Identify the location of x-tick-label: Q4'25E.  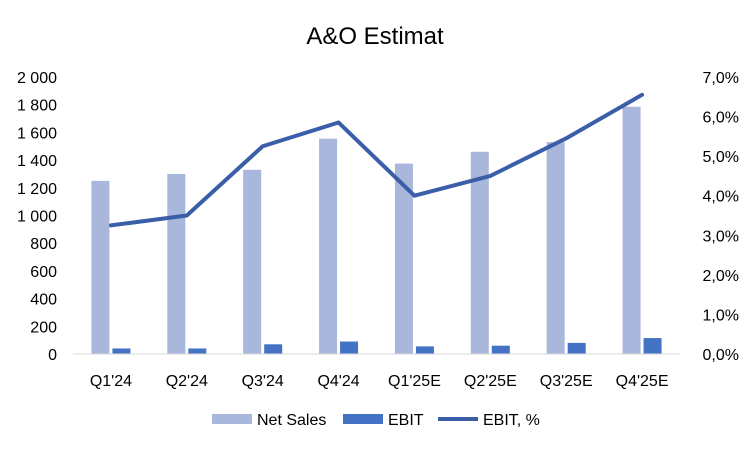
(642, 381).